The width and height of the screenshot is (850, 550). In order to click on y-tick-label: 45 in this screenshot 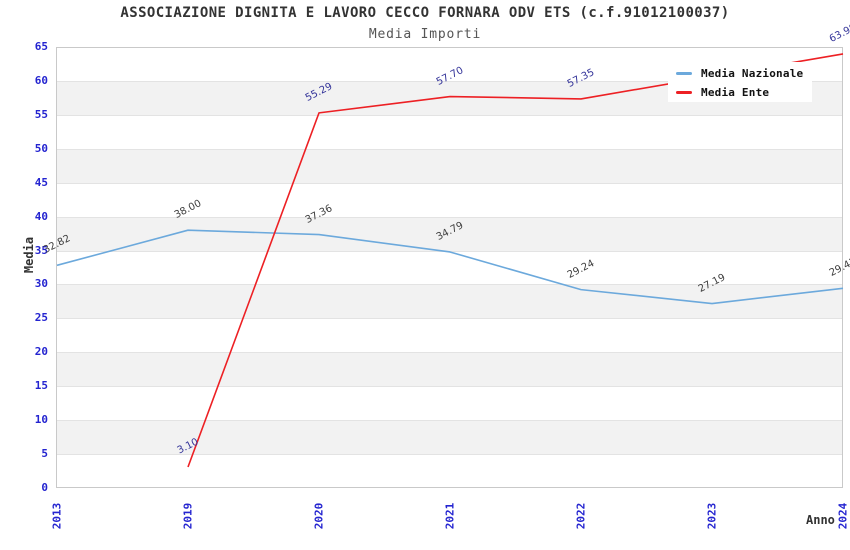, I will do `click(41, 182)`.